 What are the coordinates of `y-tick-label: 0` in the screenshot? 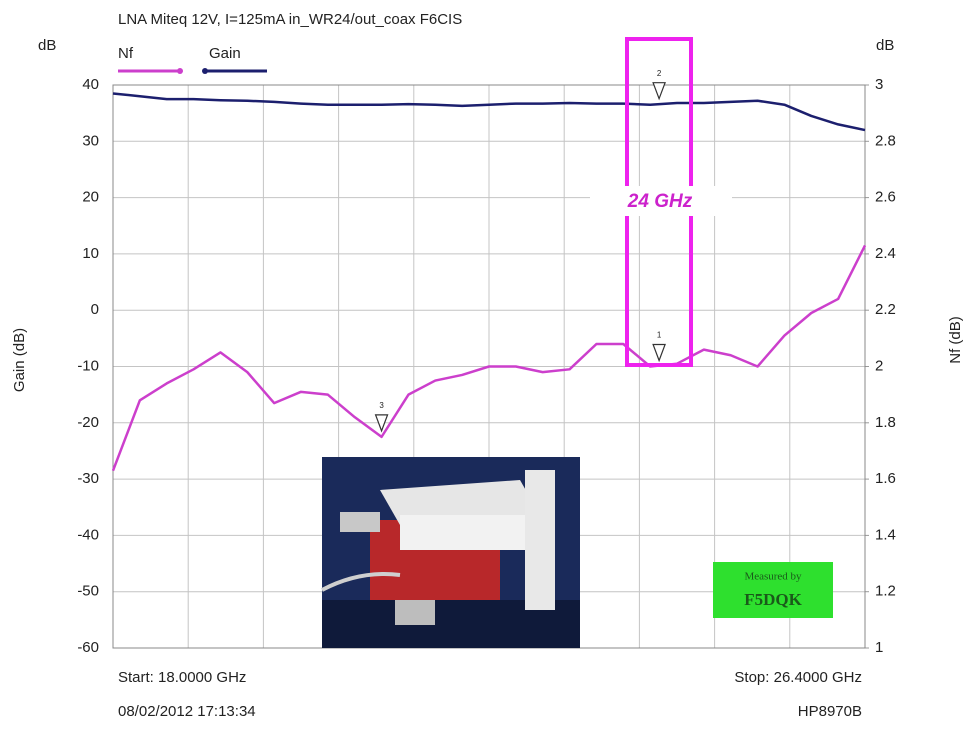 It's located at (95, 309).